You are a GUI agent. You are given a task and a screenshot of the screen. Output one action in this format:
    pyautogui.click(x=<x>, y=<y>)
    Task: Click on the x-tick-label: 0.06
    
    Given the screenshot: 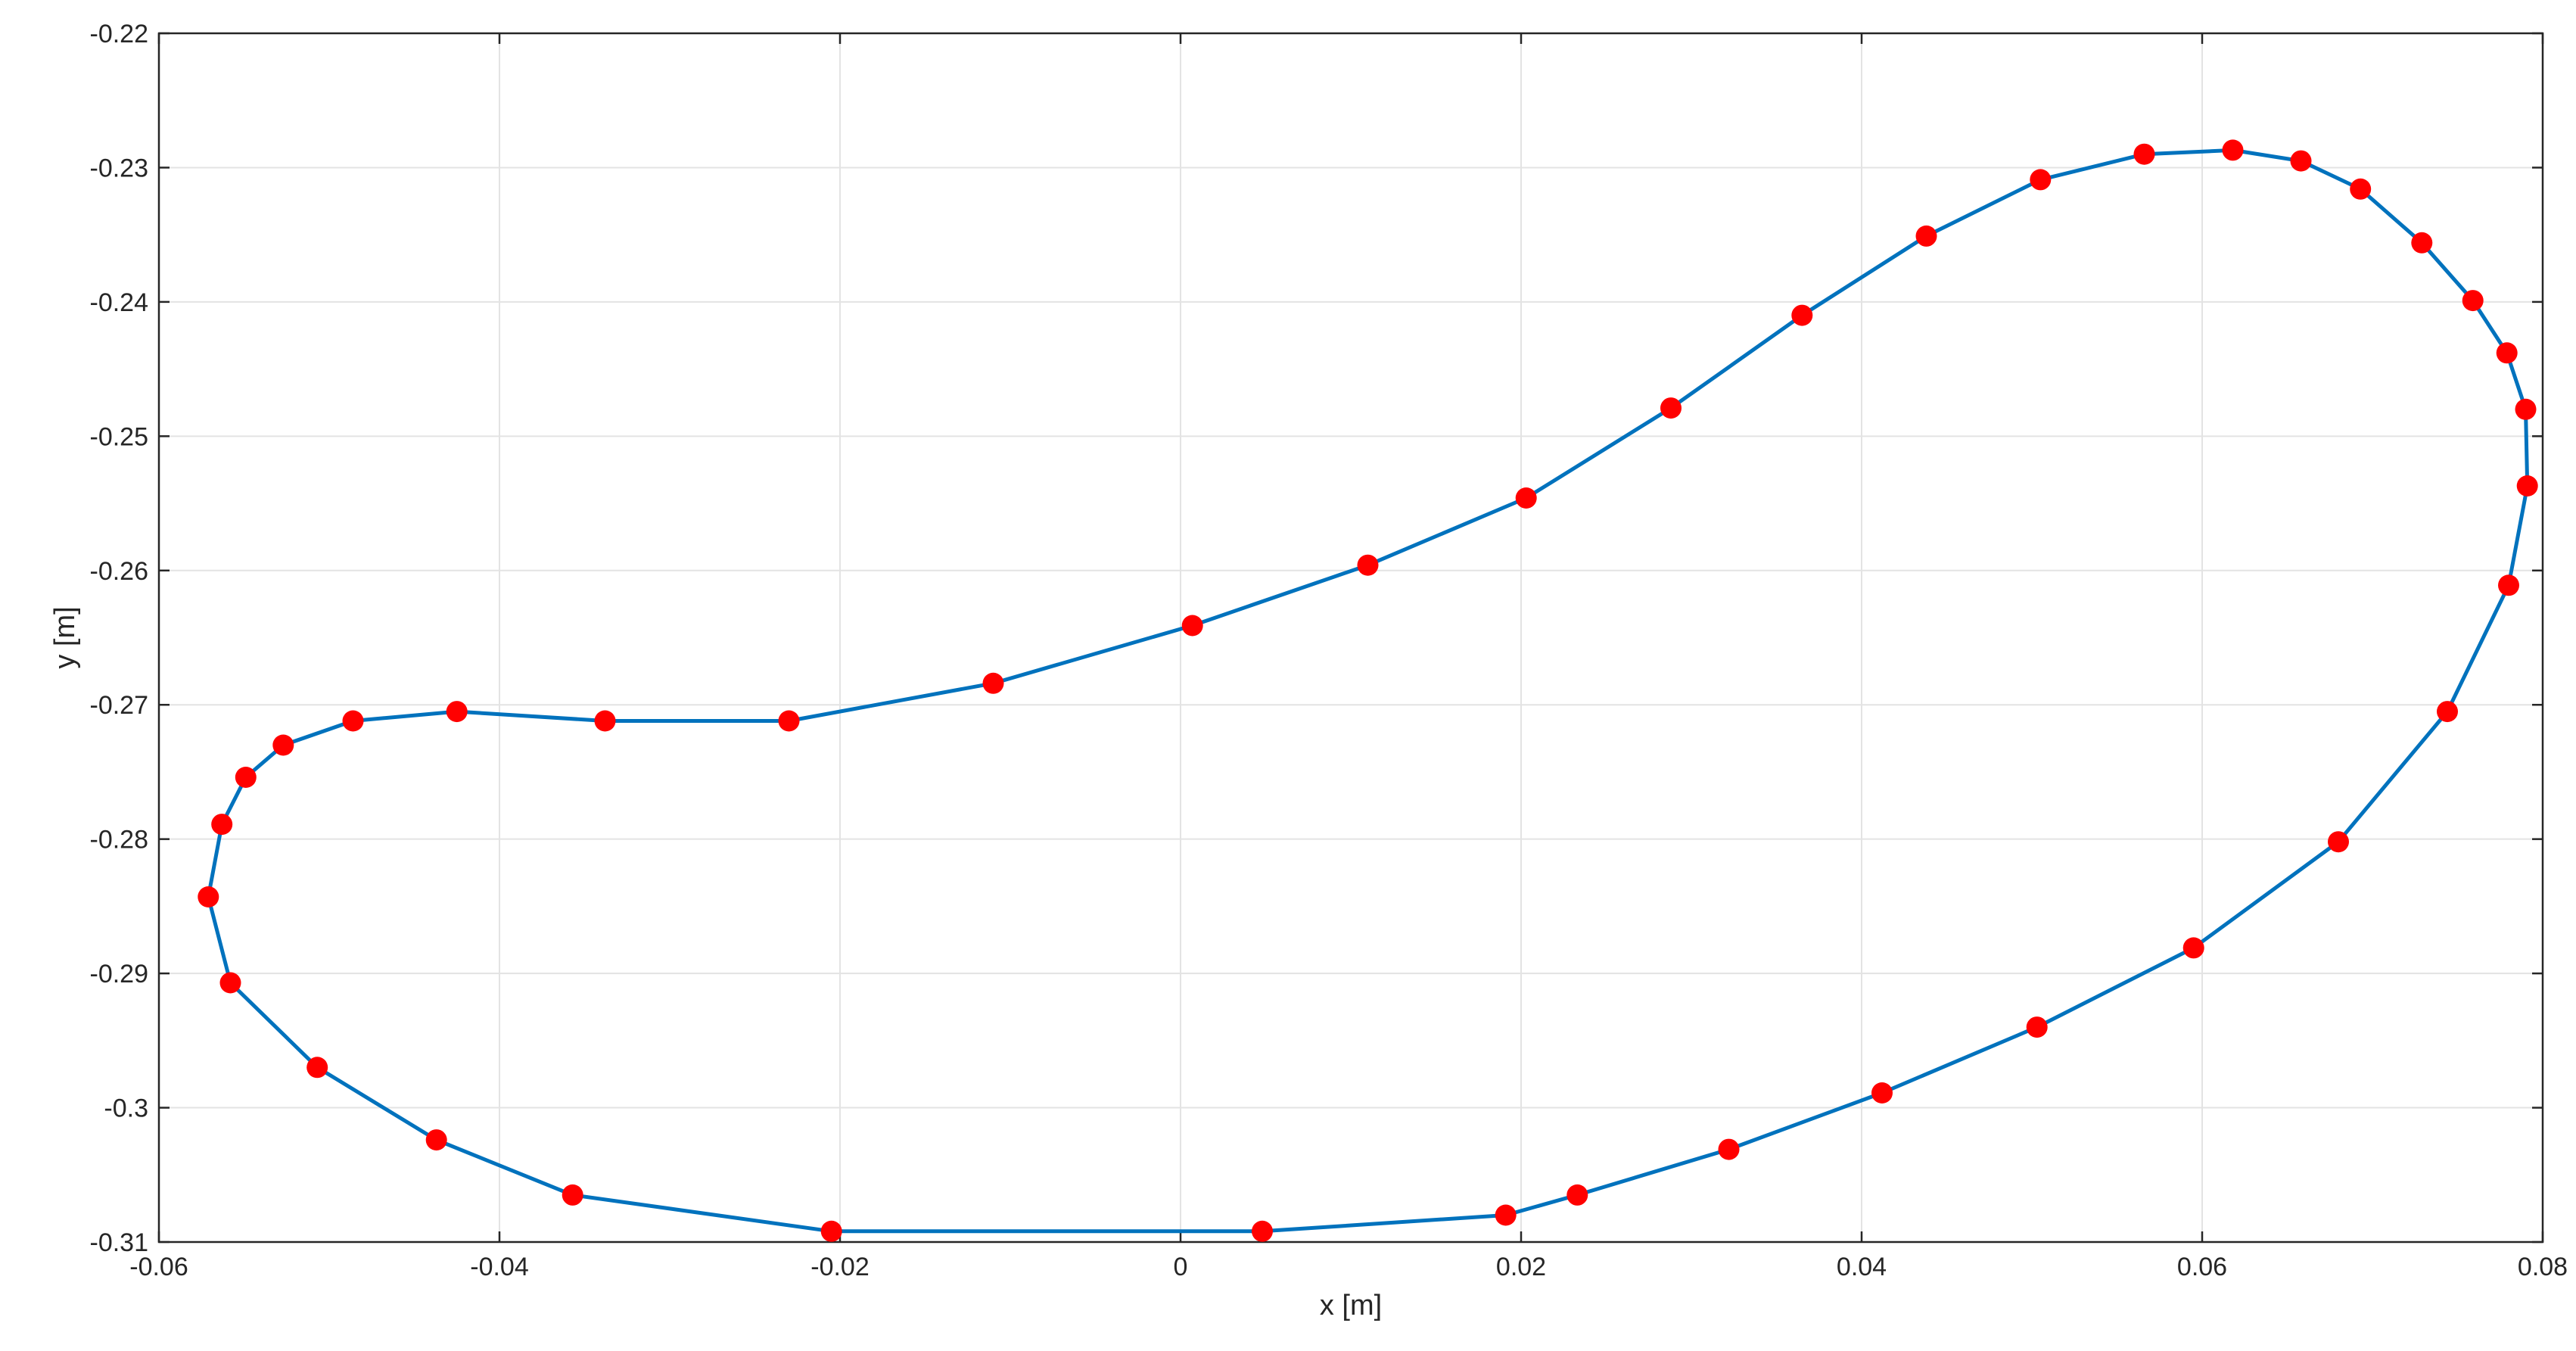 What is the action you would take?
    pyautogui.click(x=2202, y=1267)
    